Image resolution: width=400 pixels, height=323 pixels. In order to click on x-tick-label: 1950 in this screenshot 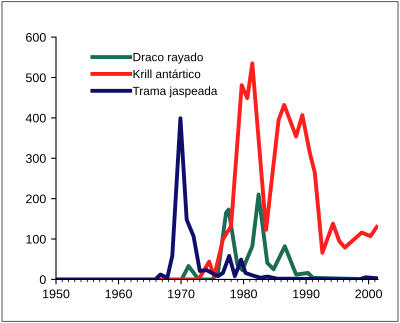, I will do `click(56, 293)`.